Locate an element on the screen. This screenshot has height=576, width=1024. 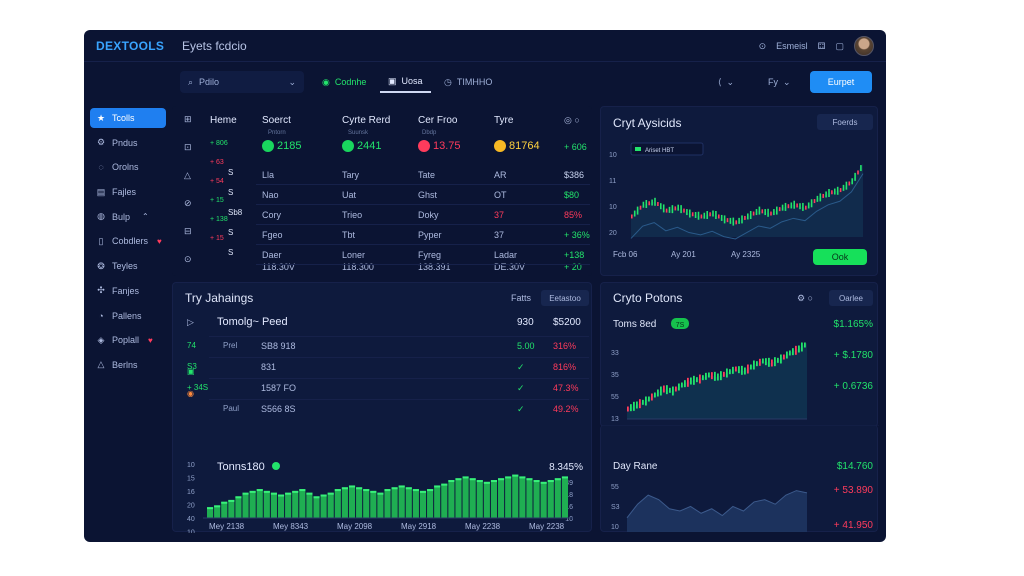
gift-icon: ⚃ is located at coordinates (821, 45).